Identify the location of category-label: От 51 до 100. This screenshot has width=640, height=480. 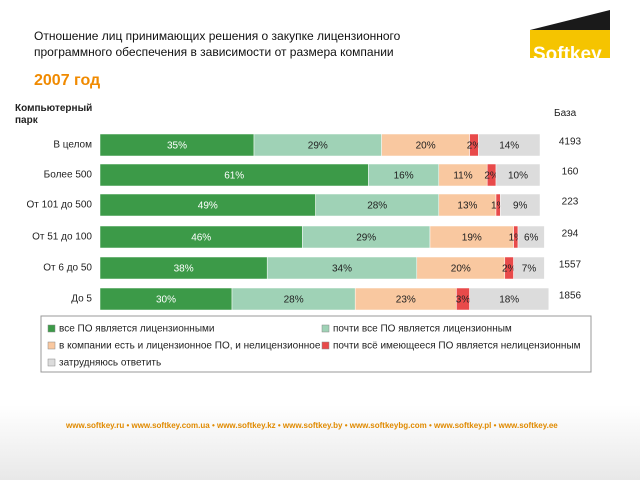
(62, 237).